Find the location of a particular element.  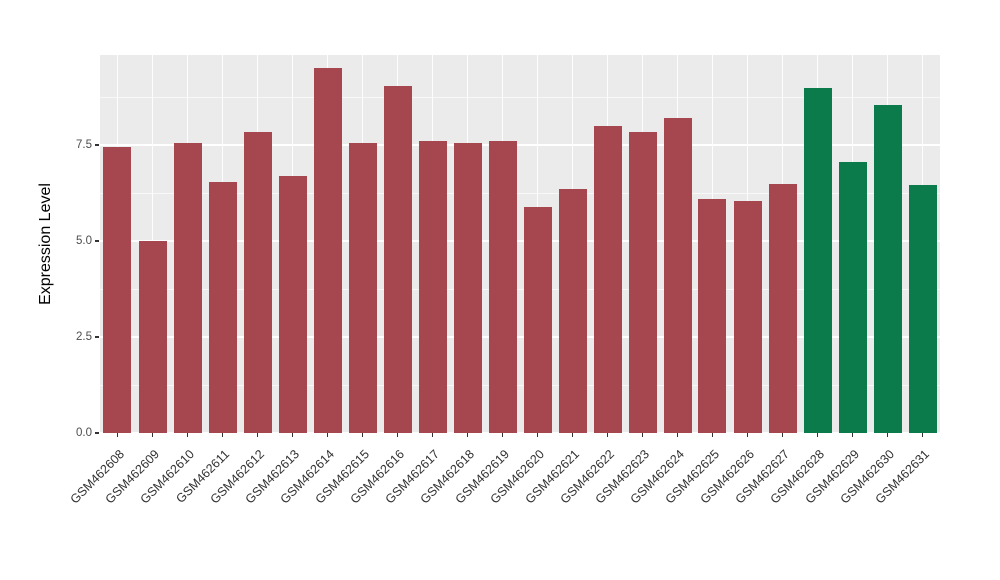

bar-GSM462624 is located at coordinates (677, 275).